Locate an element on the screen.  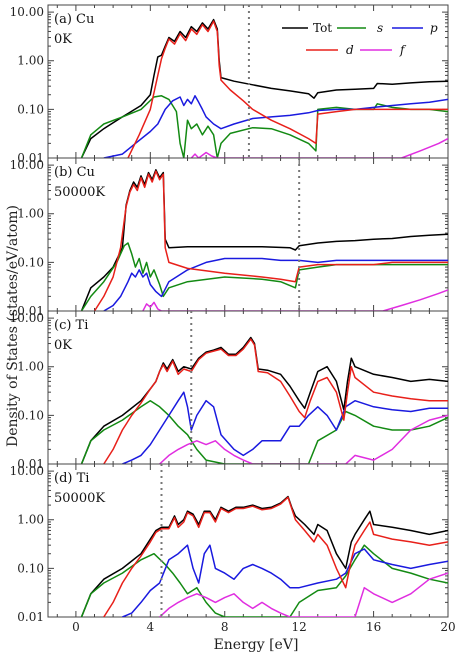
panel-label-line1: (a) Cu is located at coordinates (74, 19).